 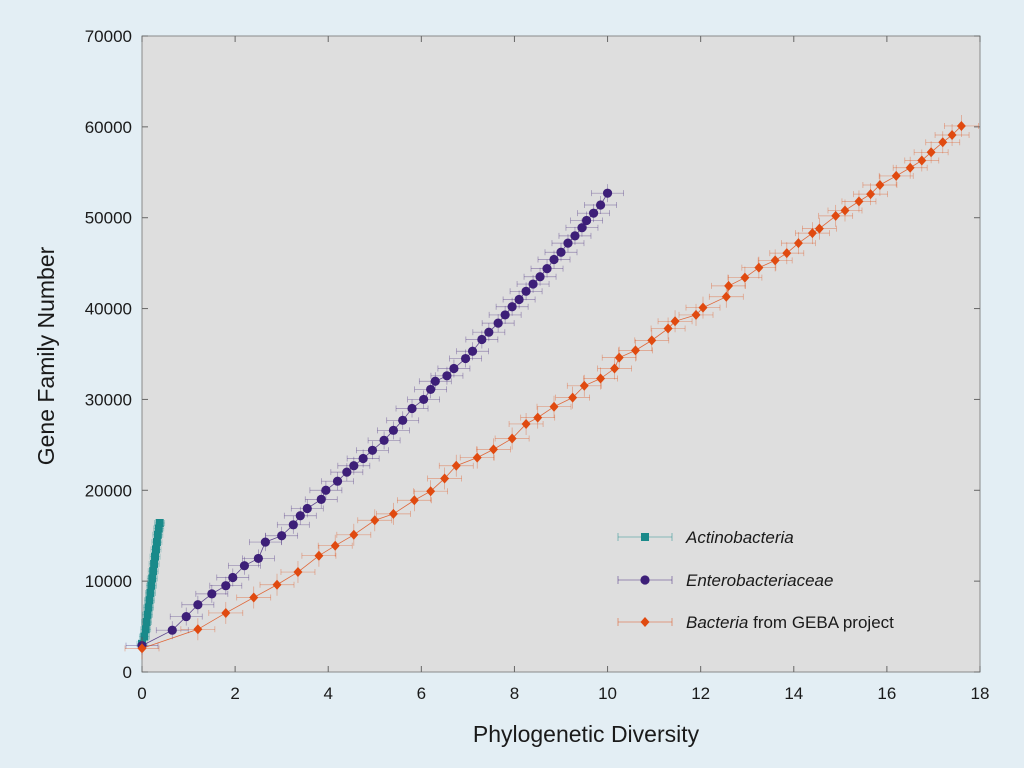 I want to click on legend-label-rest: from GEBA project, so click(x=821, y=622).